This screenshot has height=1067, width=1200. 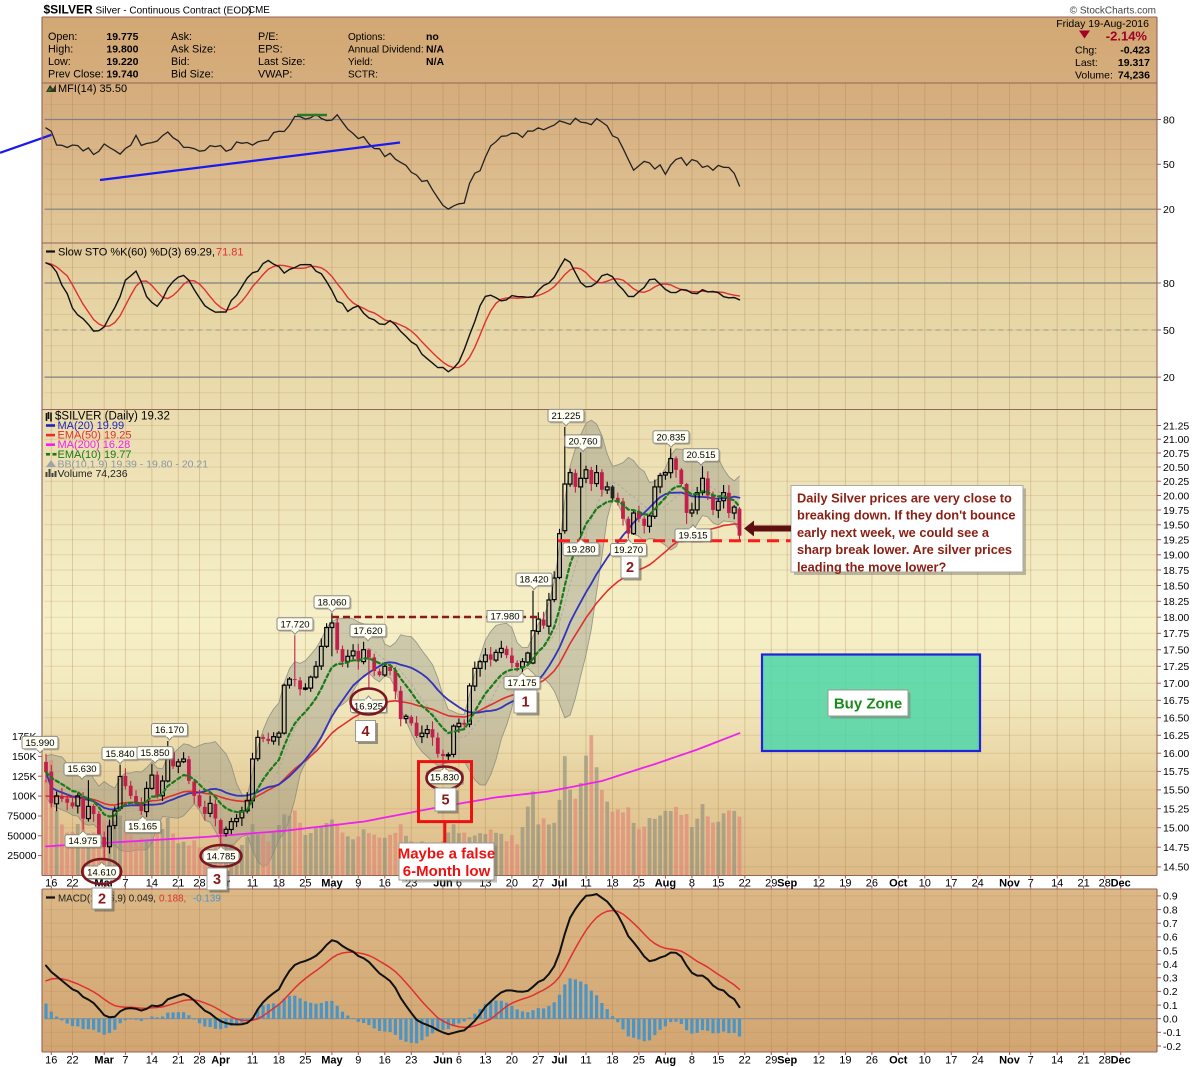 What do you see at coordinates (1176, 468) in the screenshot?
I see `svg-text: 20.50` at bounding box center [1176, 468].